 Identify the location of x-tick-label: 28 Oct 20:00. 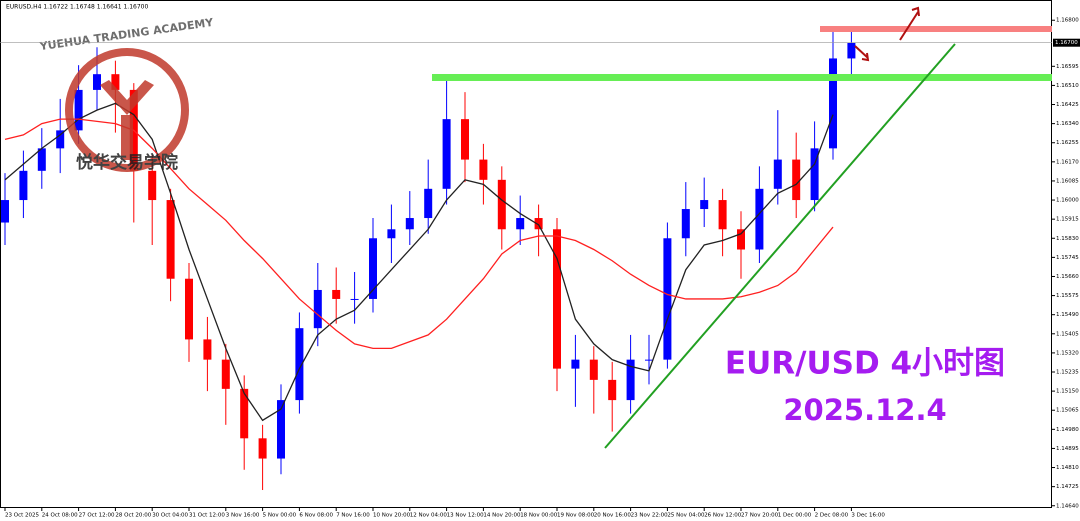
(133, 516).